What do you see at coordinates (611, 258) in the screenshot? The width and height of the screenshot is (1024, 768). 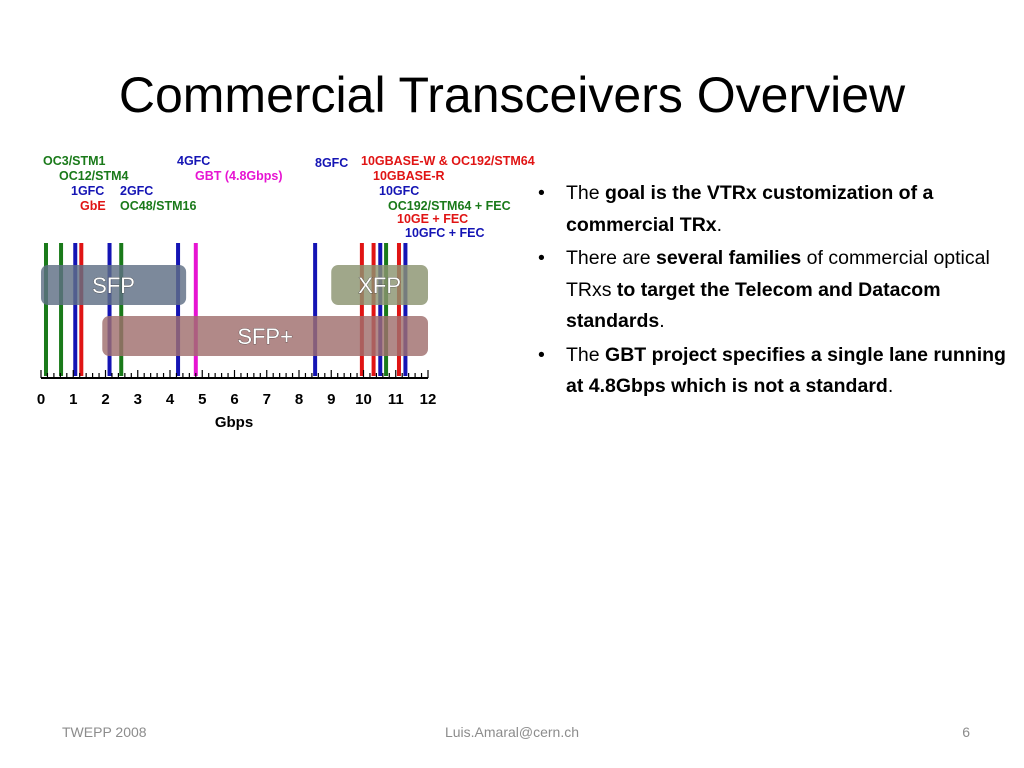 I see `bullet-text: There are` at bounding box center [611, 258].